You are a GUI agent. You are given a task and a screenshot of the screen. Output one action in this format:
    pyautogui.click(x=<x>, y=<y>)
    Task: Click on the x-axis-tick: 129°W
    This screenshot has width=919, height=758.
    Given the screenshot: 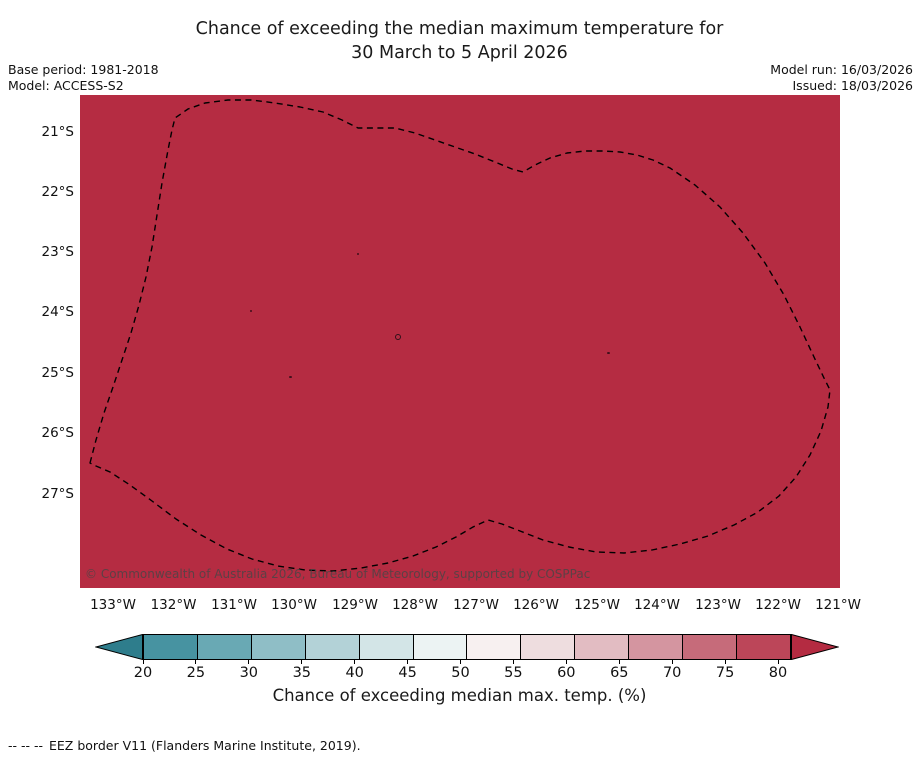 What is the action you would take?
    pyautogui.click(x=355, y=605)
    